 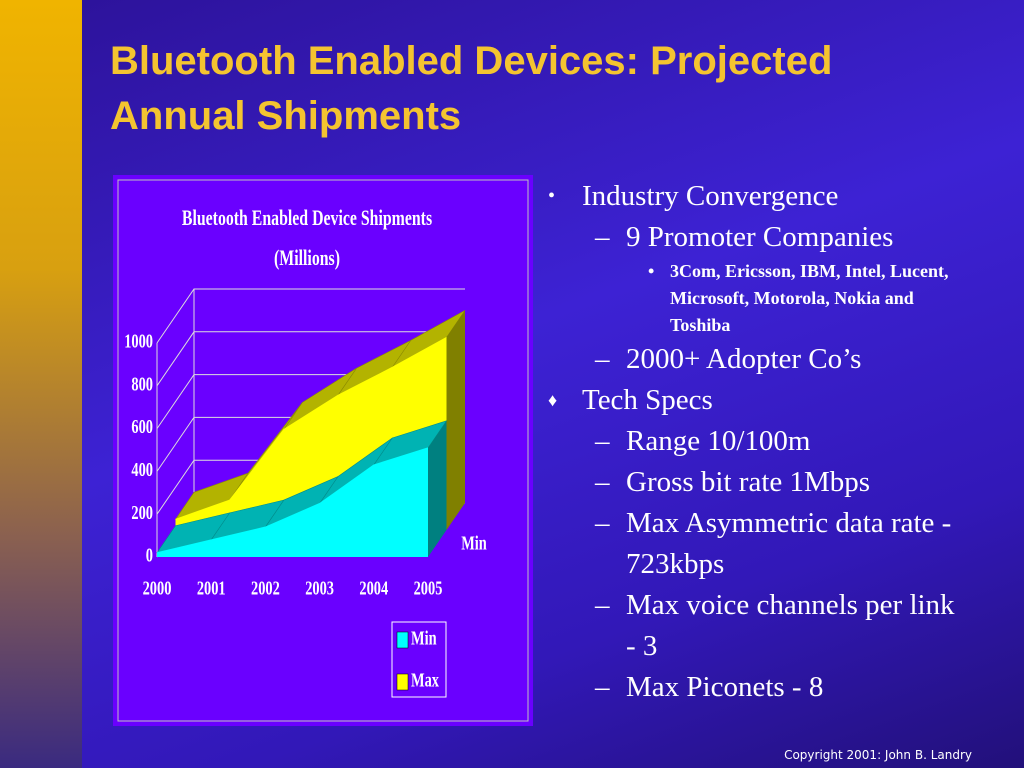 I want to click on legend-label: Min, so click(x=424, y=637).